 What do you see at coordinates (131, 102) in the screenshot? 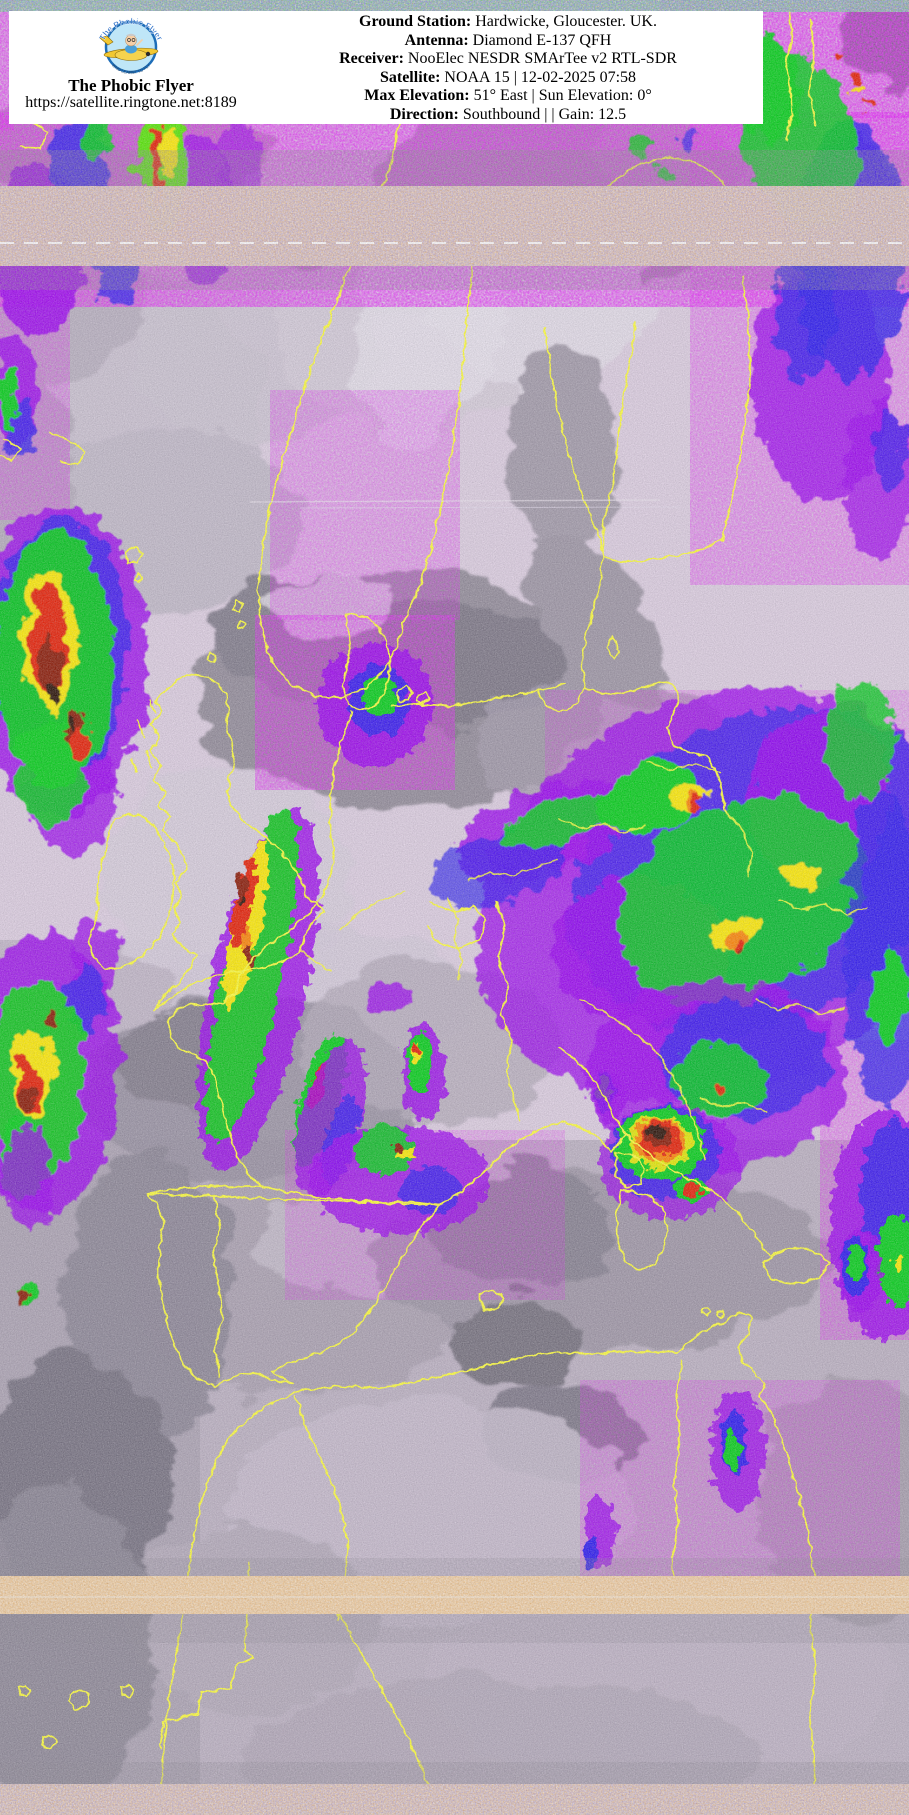
I see `station-url: https://satellite.ringtone.net:8189` at bounding box center [131, 102].